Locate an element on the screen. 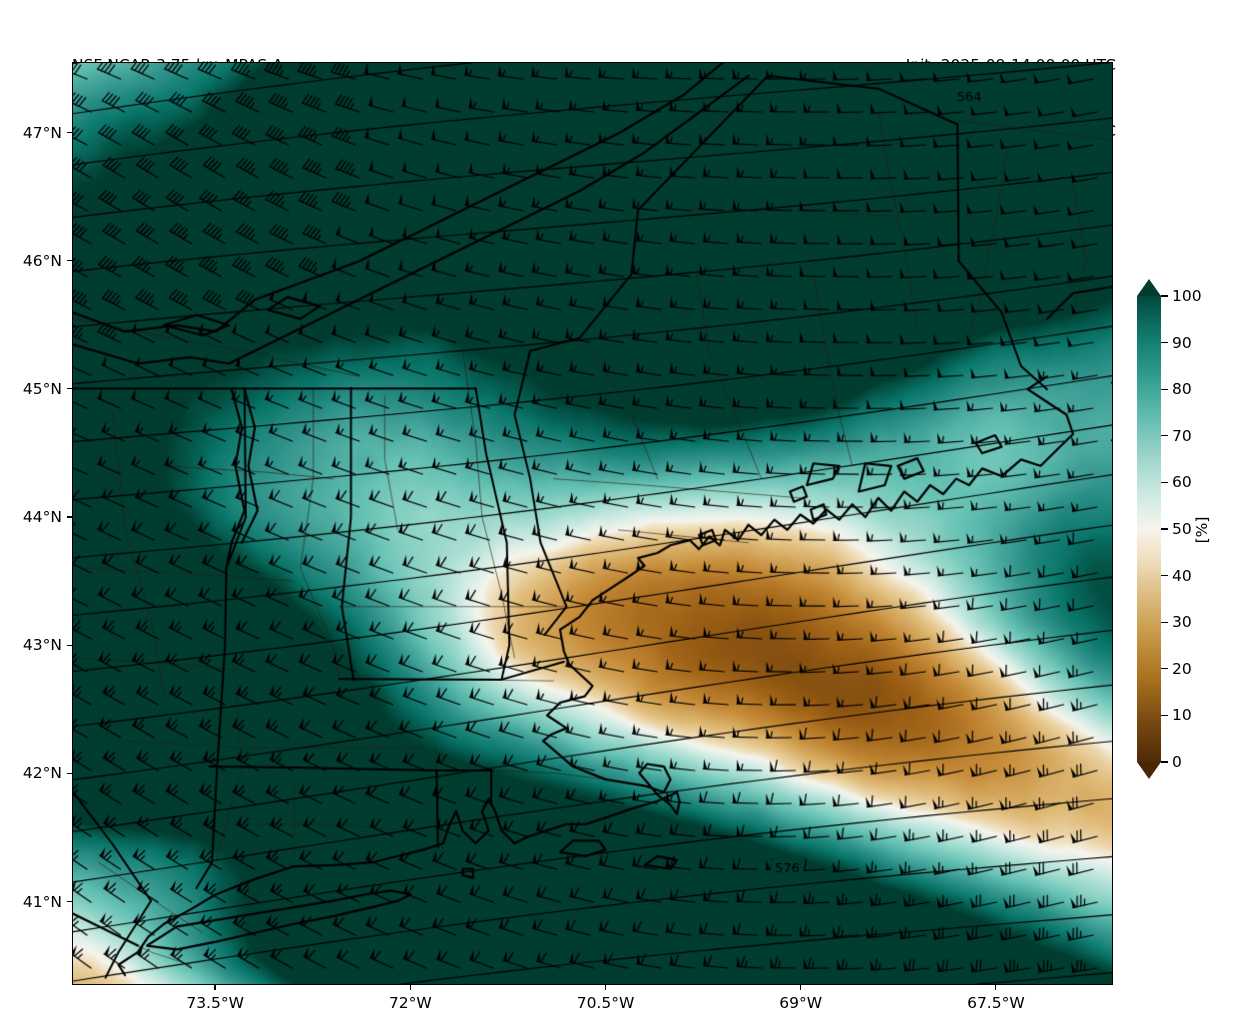 This screenshot has height=1032, width=1242. latitude-tick-label: 45°N is located at coordinates (42, 388).